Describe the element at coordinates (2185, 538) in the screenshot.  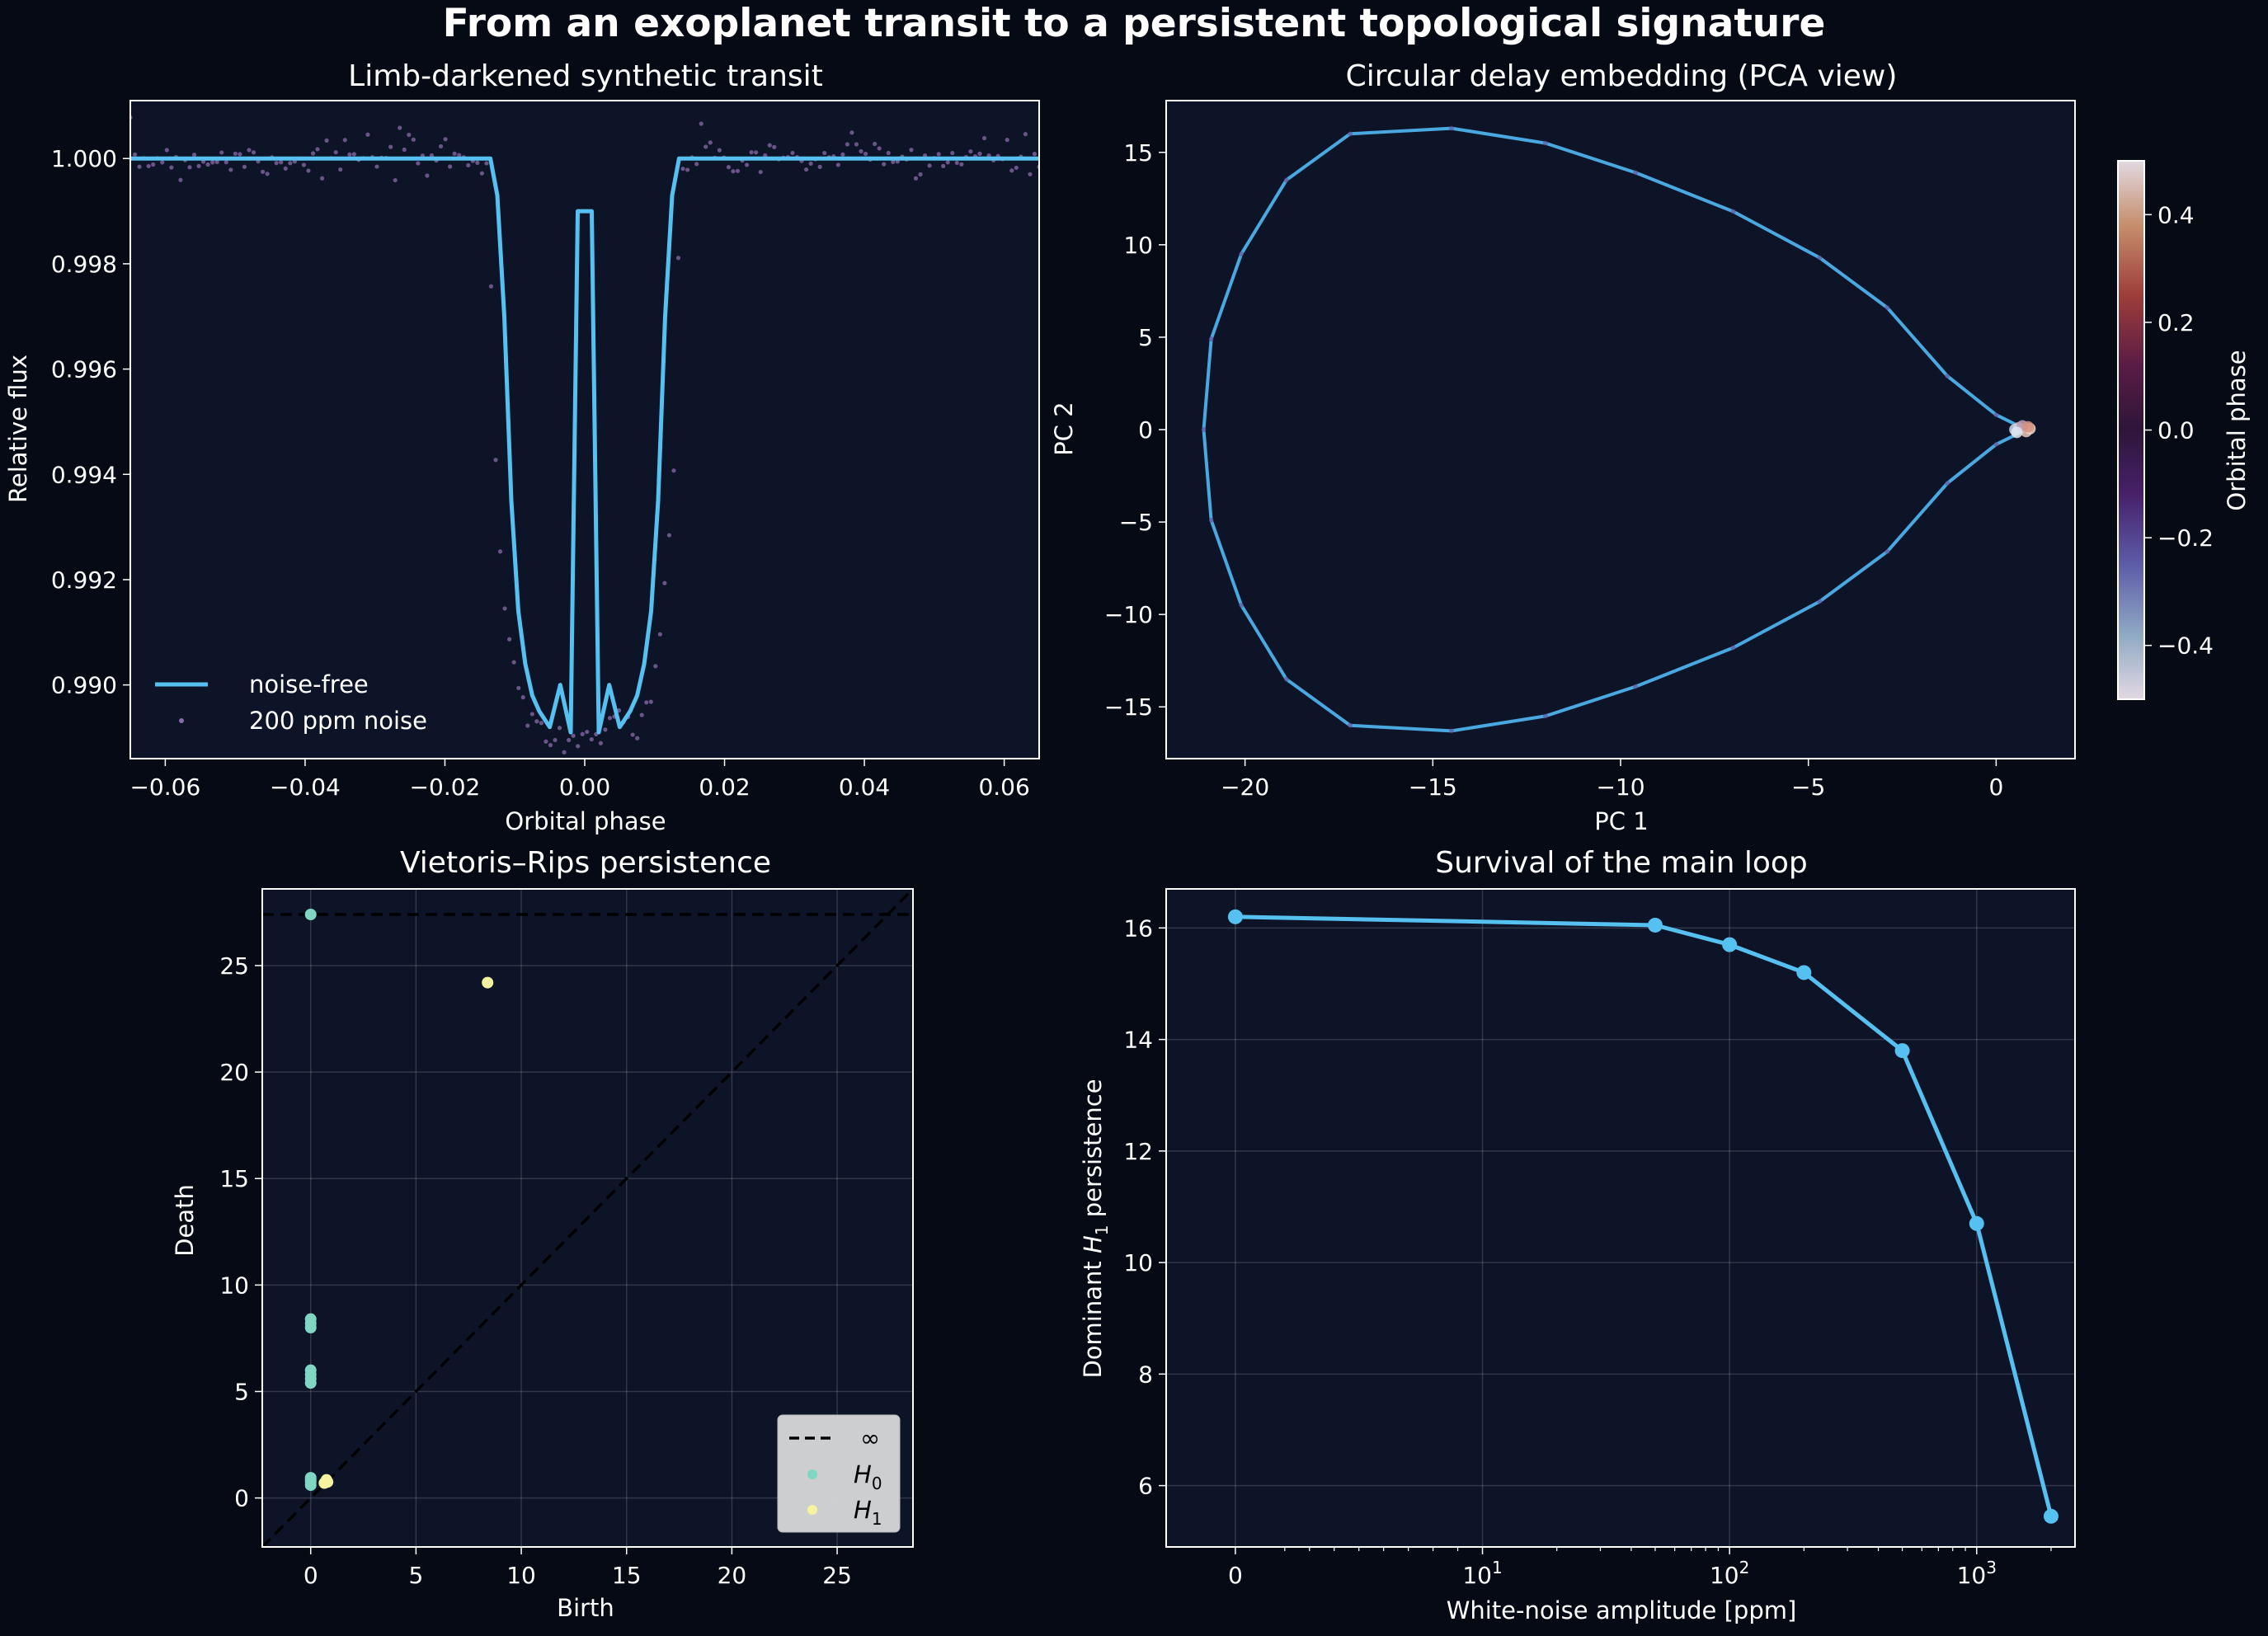
I see `colorbar-tick-label: −0.2` at that location.